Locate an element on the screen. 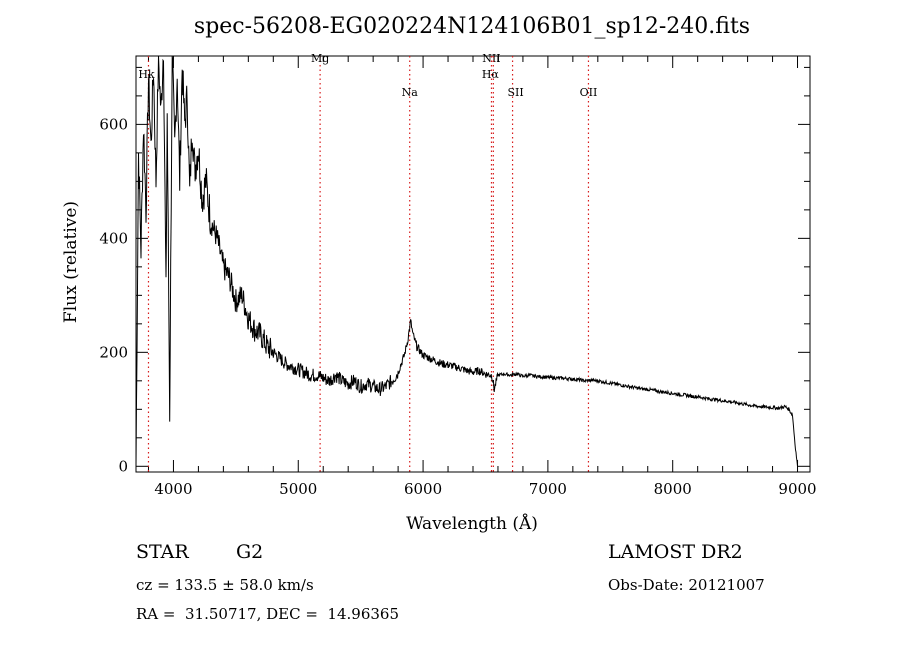 The height and width of the screenshot is (650, 900). y-tick-labels: 0 200 400 600 is located at coordinates (113, 295).